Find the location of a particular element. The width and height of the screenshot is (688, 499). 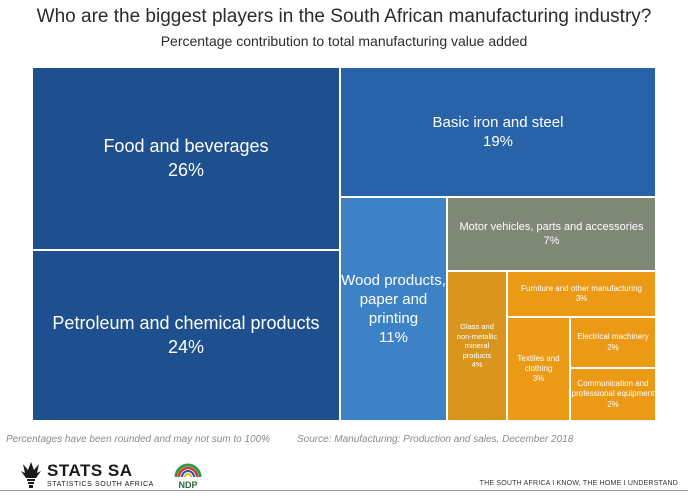

tile-label: Glass and non-metallic mineral products is located at coordinates (477, 341).